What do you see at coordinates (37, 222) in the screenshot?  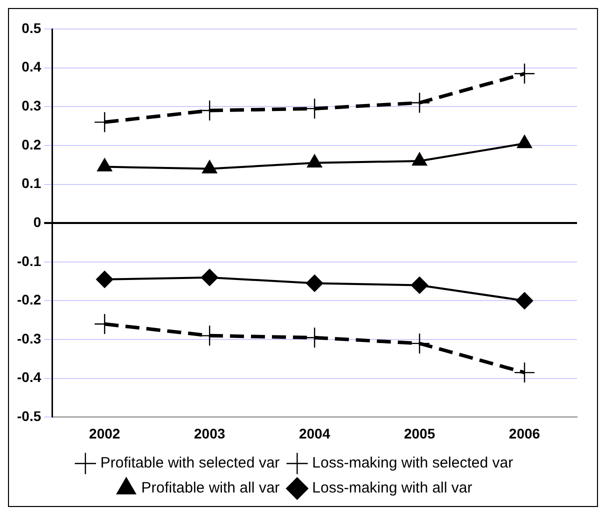 I see `y-tick-label: 0` at bounding box center [37, 222].